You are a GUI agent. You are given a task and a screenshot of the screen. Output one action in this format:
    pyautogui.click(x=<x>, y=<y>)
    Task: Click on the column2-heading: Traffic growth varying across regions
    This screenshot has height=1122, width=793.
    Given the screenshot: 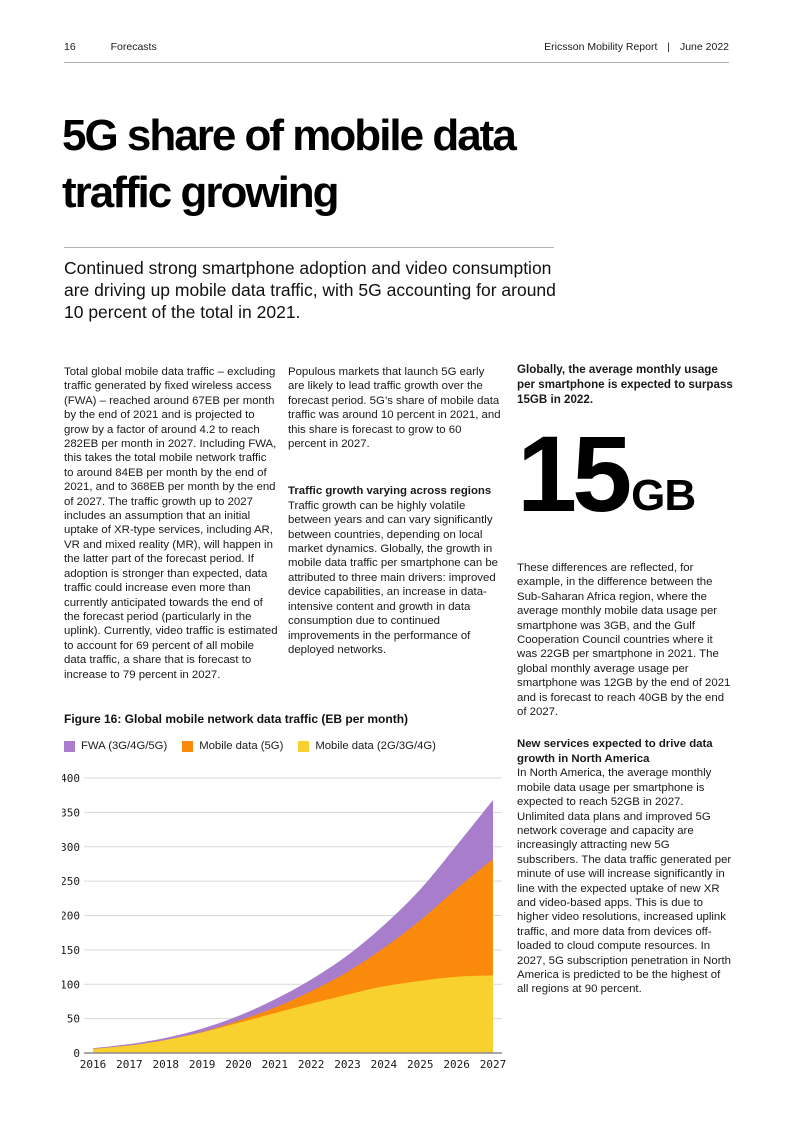 What is the action you would take?
    pyautogui.click(x=390, y=491)
    